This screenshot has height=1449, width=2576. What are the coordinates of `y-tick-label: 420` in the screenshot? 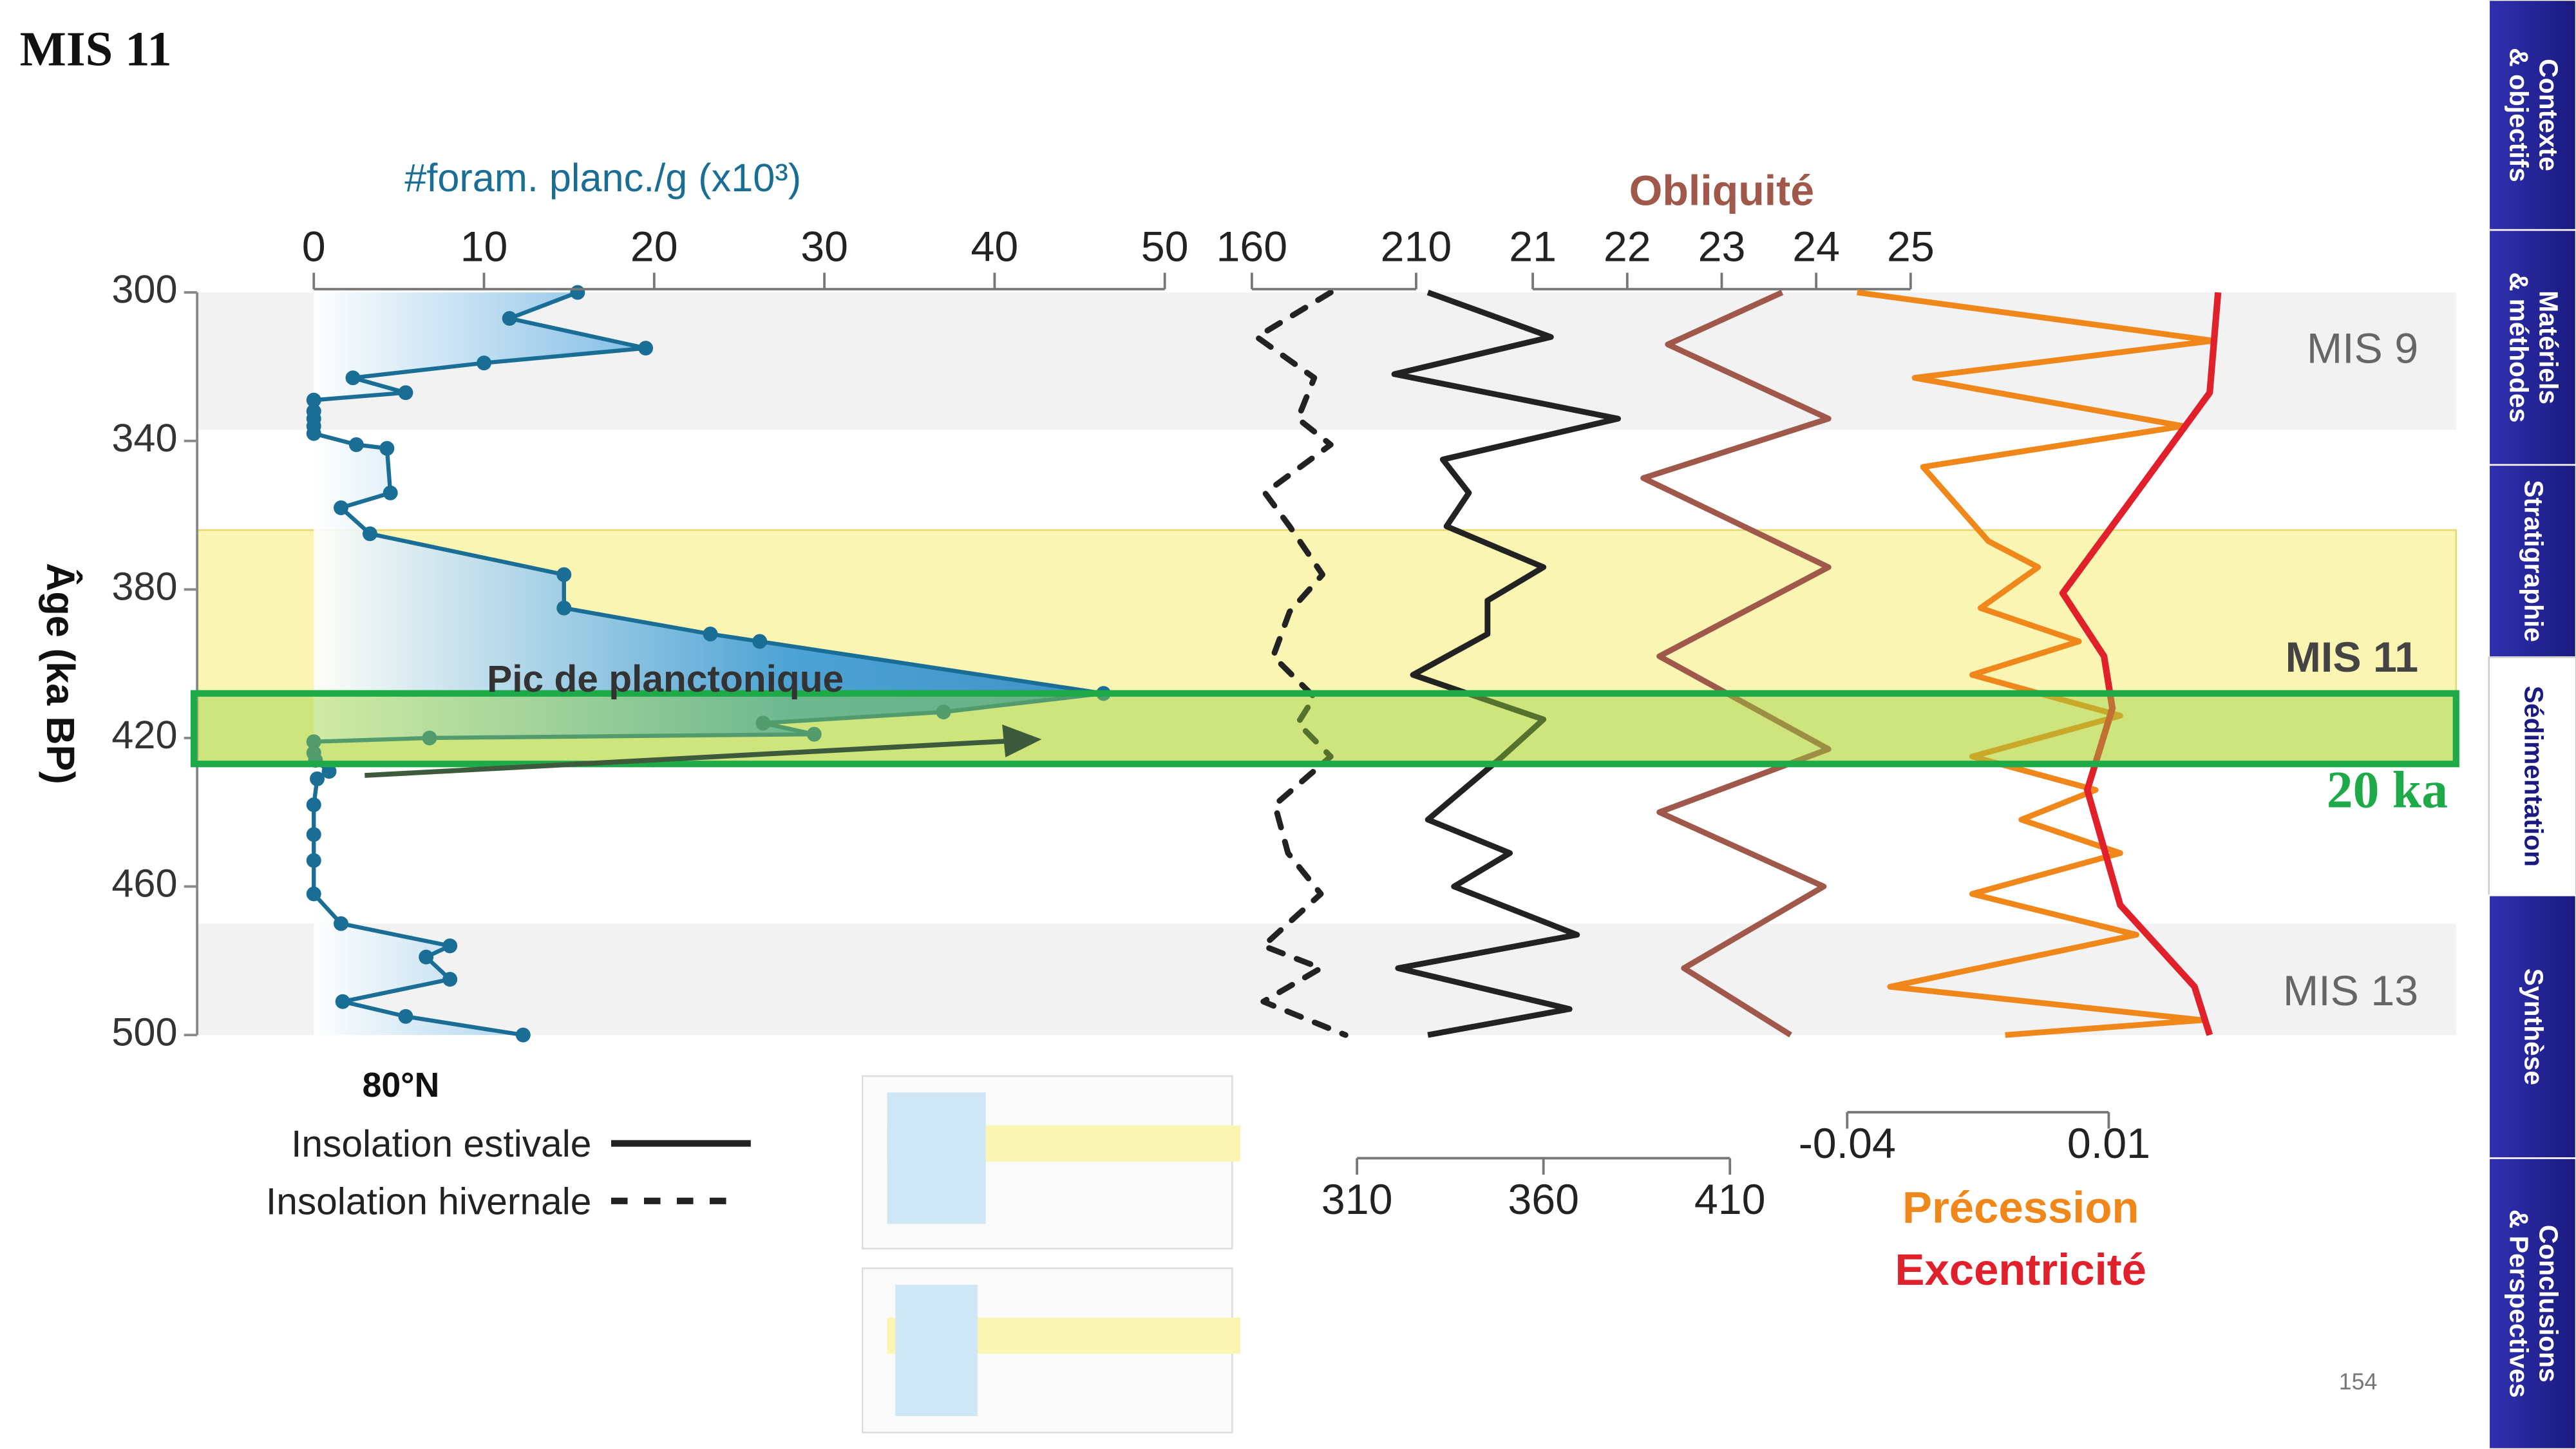 It's located at (144, 735).